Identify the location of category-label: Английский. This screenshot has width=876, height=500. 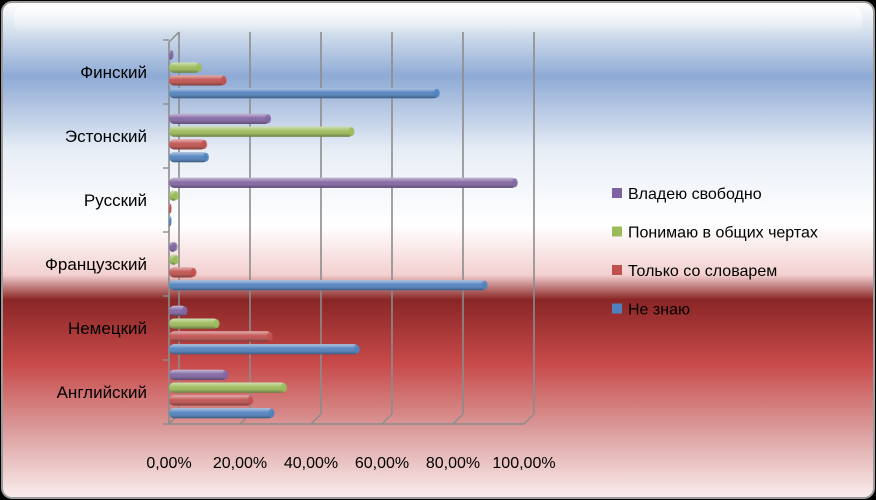
(102, 392).